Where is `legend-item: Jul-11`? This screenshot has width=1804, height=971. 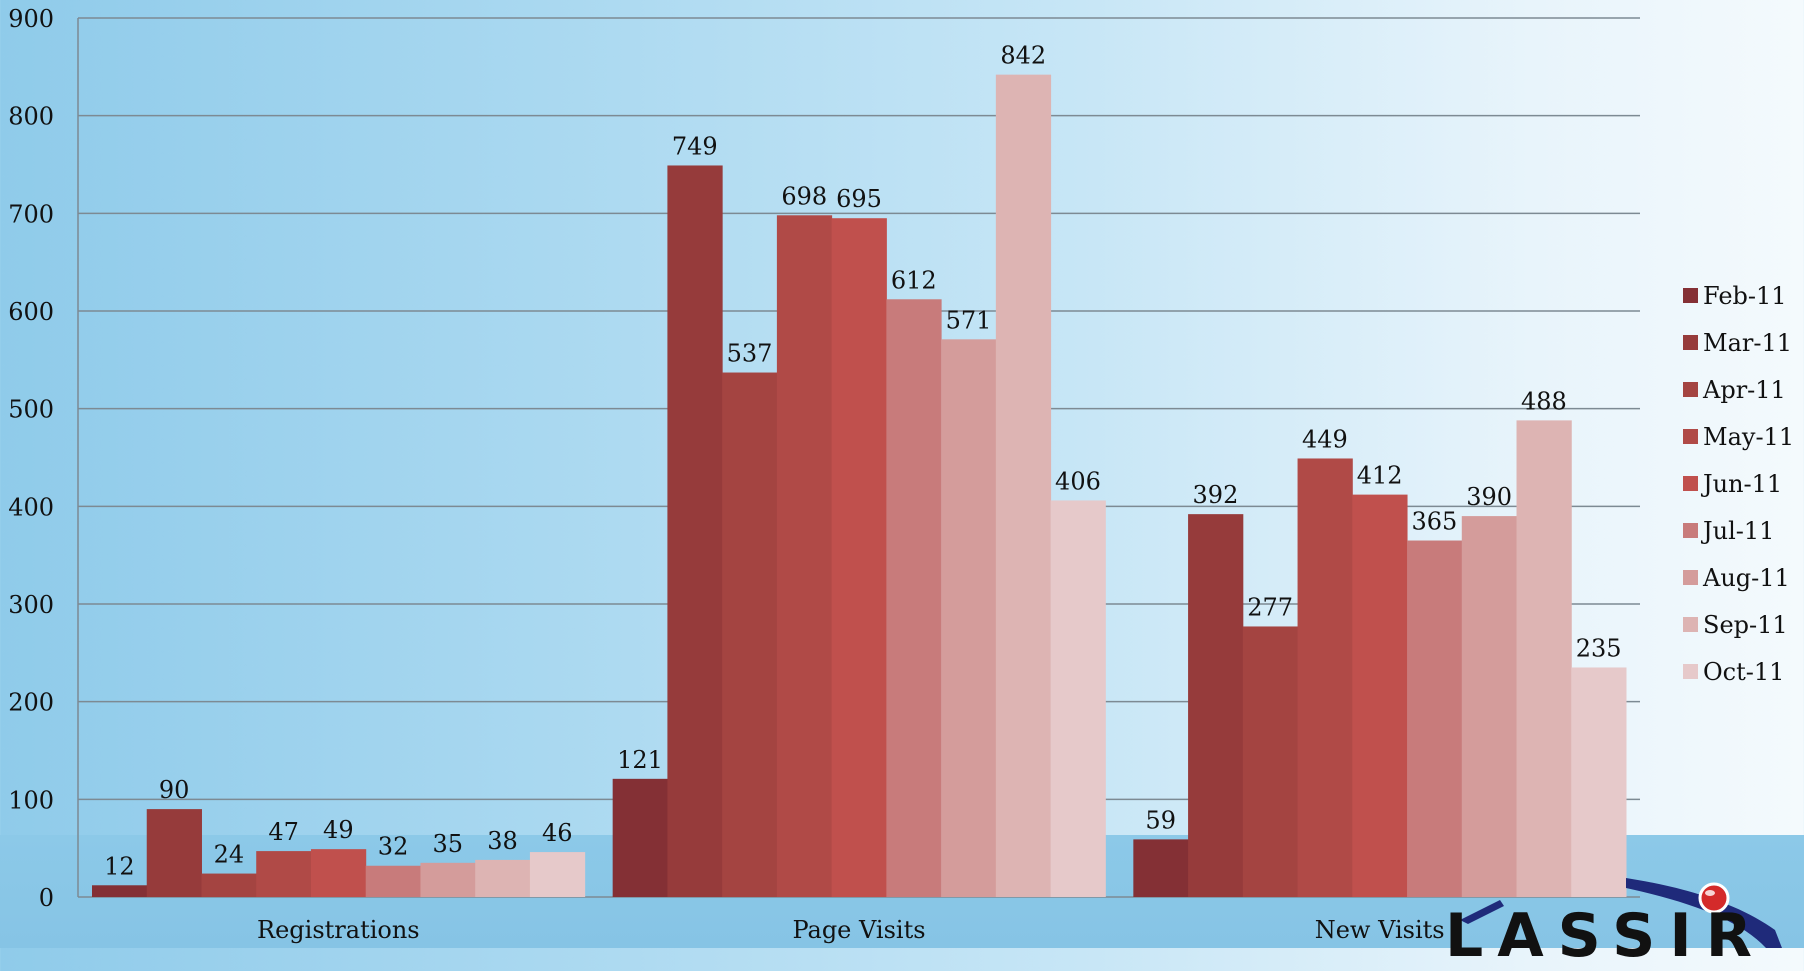
legend-item: Jul-11 is located at coordinates (1743, 530).